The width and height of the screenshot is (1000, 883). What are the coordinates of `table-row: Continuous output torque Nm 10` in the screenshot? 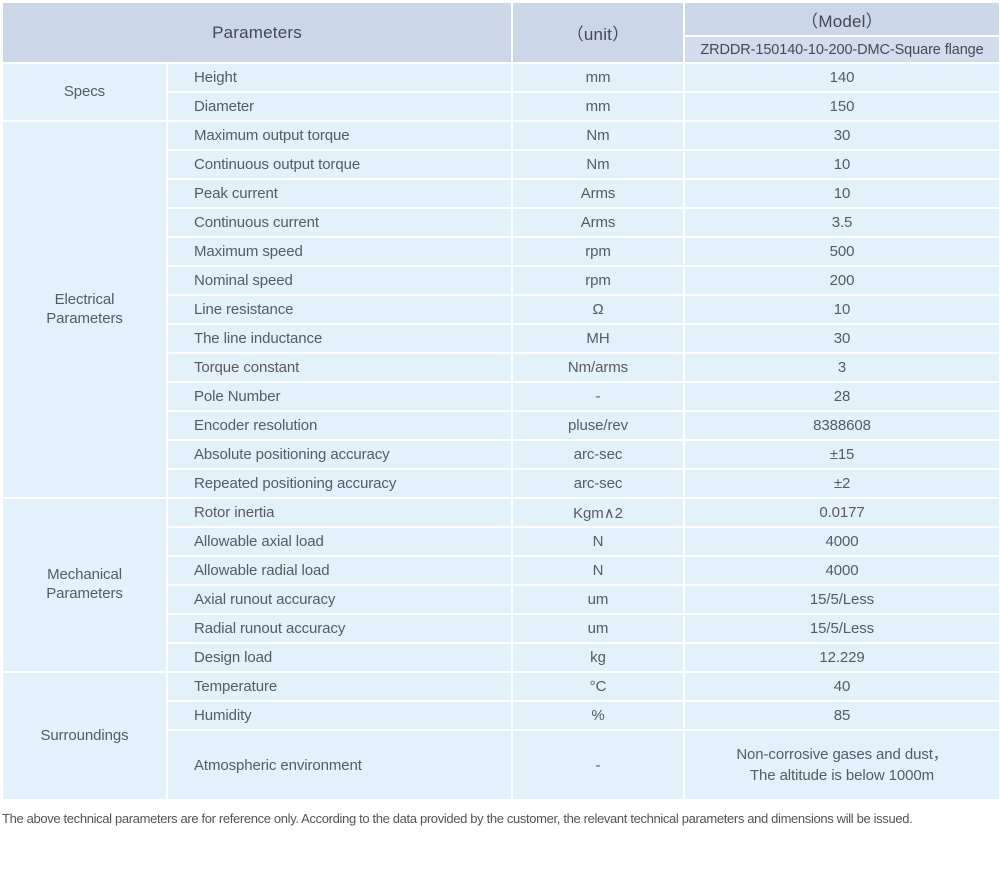 It's located at (501, 164).